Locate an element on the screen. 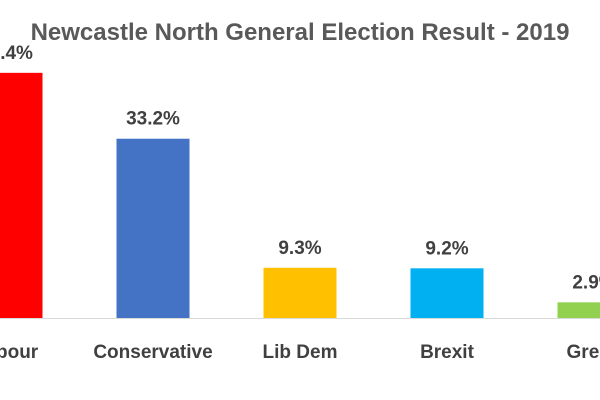  category-labels-group: Labour Conservative Lib Dem Brexit Green is located at coordinates (300, 352).